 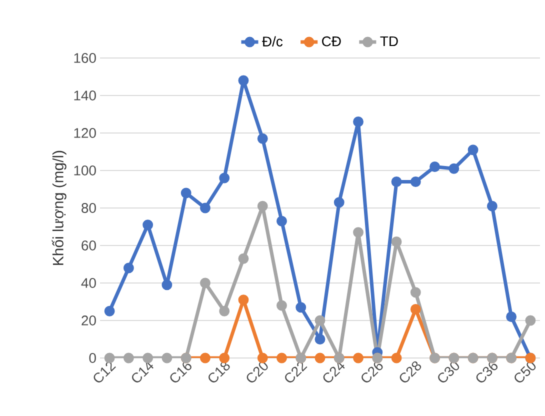 I want to click on y-tick-label: 160, so click(x=85, y=58).